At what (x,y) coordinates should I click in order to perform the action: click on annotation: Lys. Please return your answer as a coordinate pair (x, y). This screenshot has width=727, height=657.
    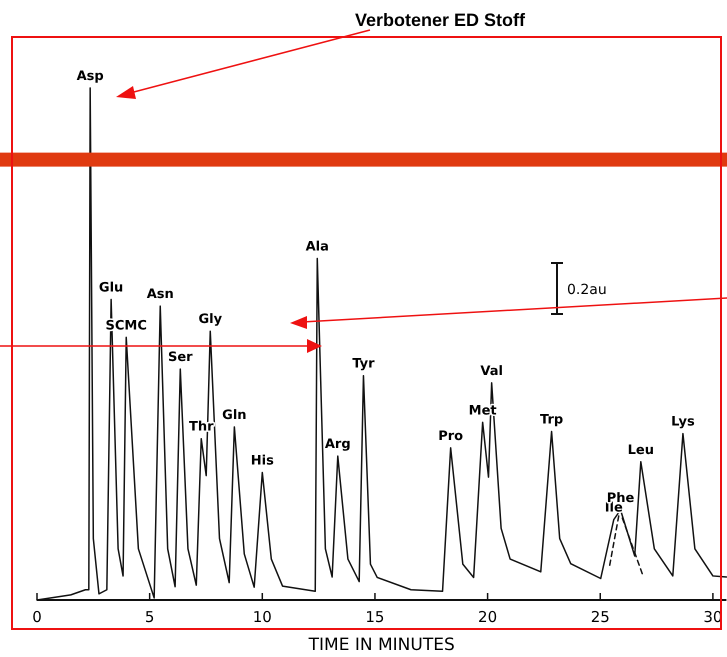
    Looking at the image, I should click on (683, 422).